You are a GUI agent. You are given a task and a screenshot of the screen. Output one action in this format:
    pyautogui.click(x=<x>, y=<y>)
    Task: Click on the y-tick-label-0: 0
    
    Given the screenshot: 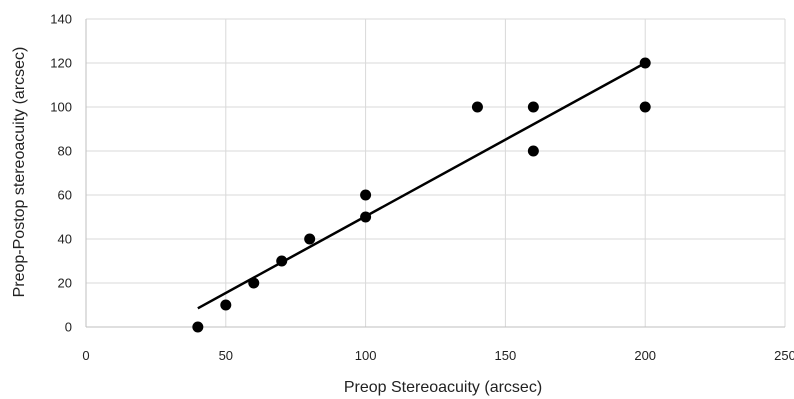 What is the action you would take?
    pyautogui.click(x=68, y=327)
    